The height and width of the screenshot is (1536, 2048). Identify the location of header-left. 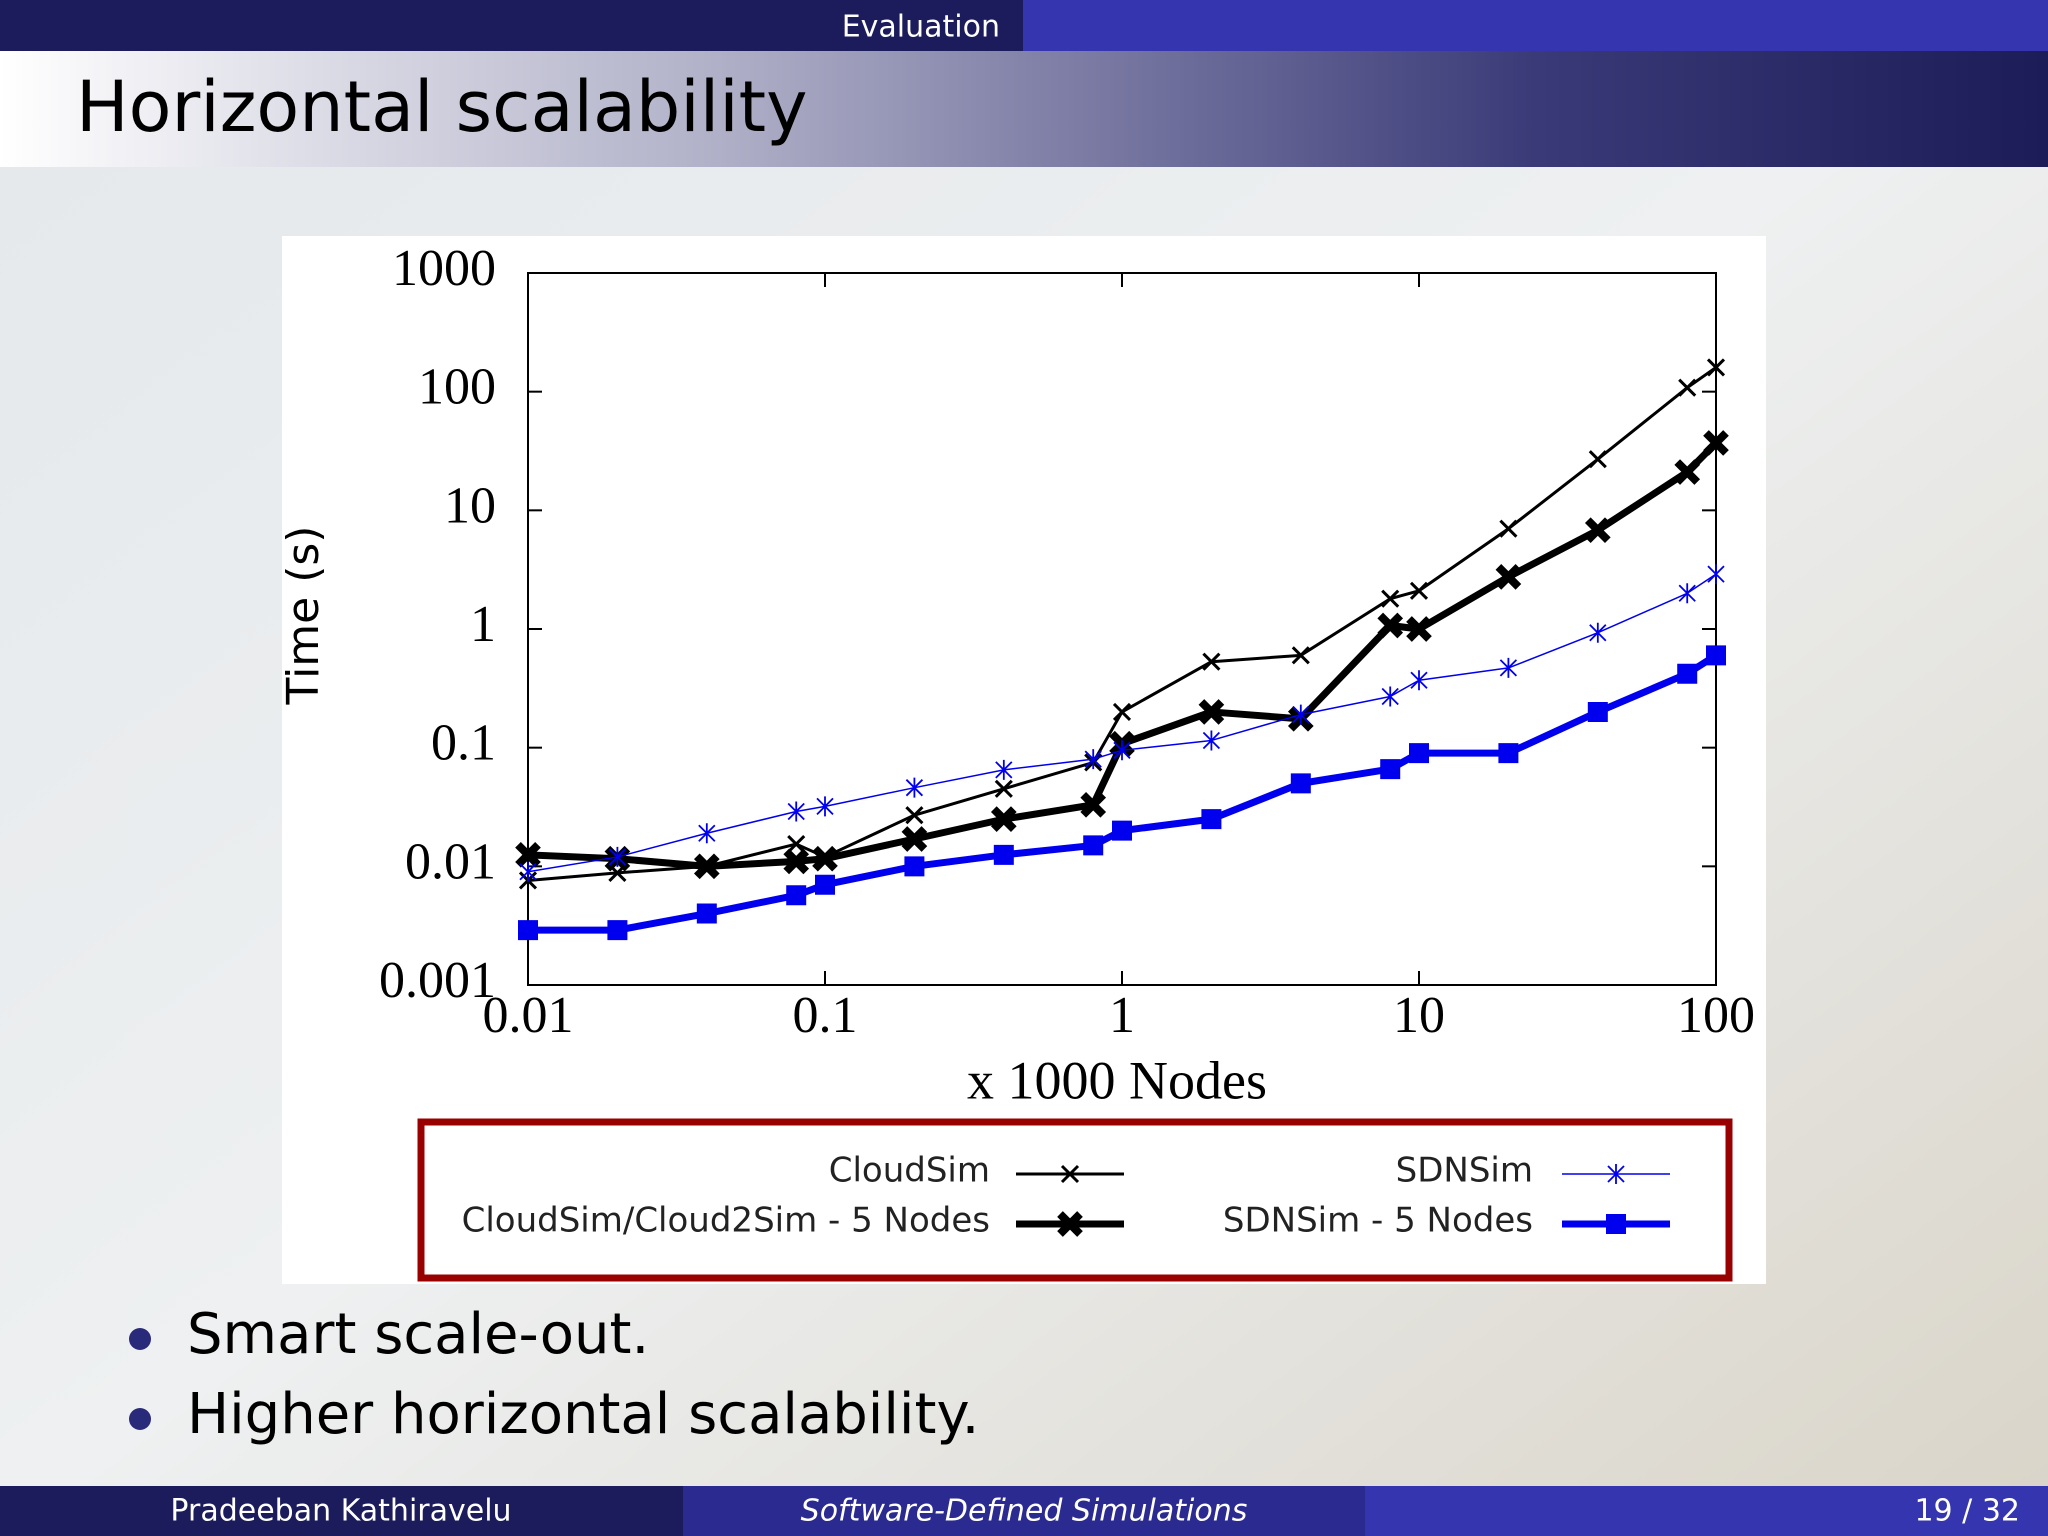
(511, 25).